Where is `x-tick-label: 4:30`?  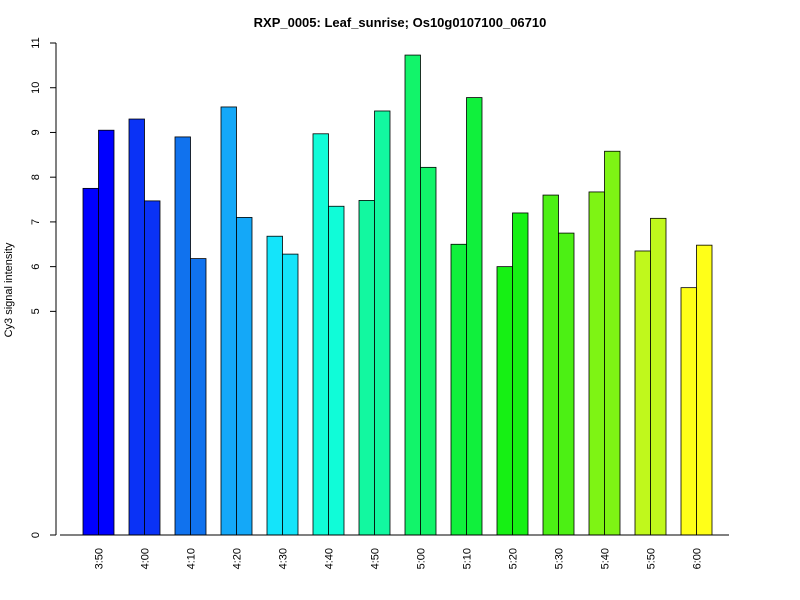
x-tick-label: 4:30 is located at coordinates (284, 558).